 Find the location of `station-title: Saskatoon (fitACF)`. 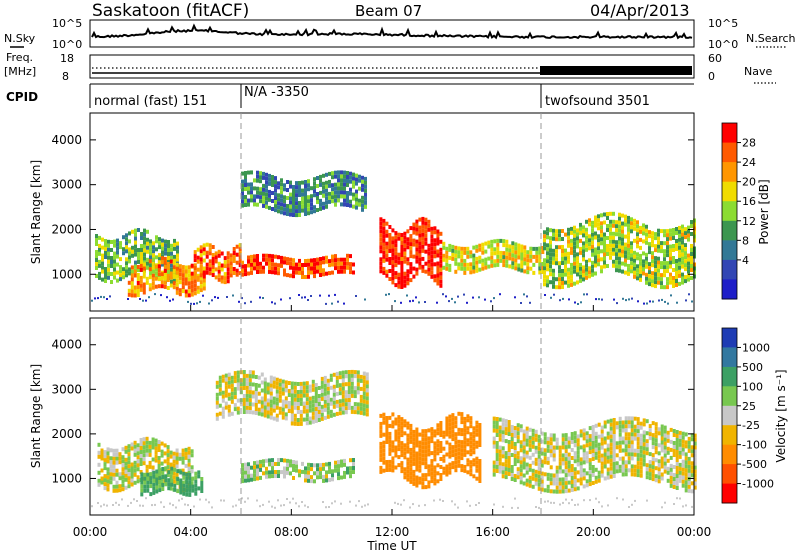

station-title: Saskatoon (fitACF) is located at coordinates (170, 11).